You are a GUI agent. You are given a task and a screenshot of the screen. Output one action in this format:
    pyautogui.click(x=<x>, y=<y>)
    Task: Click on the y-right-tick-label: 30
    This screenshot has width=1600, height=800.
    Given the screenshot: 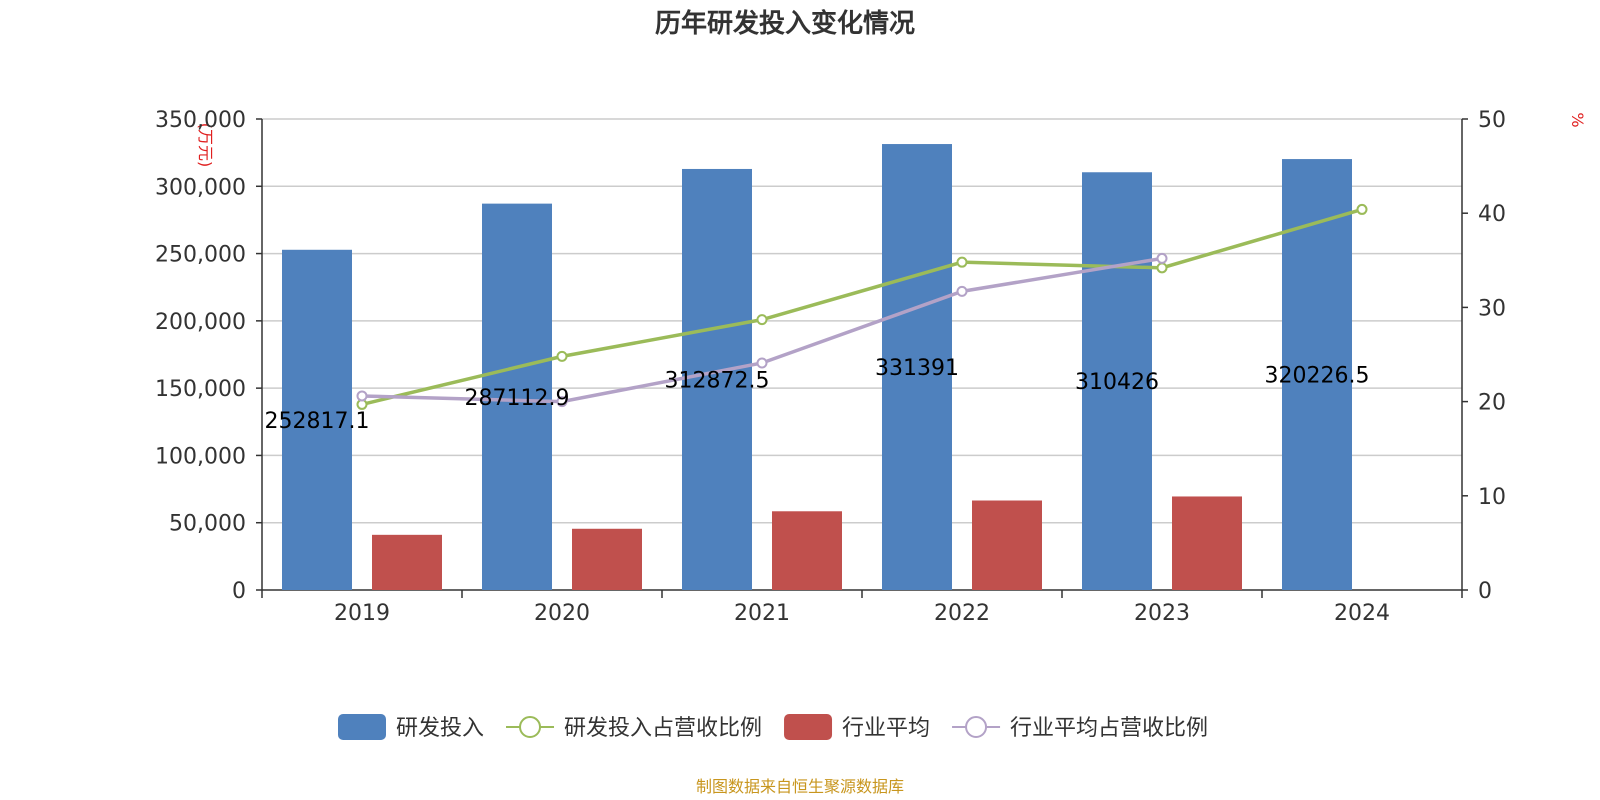 What is the action you would take?
    pyautogui.click(x=1492, y=308)
    